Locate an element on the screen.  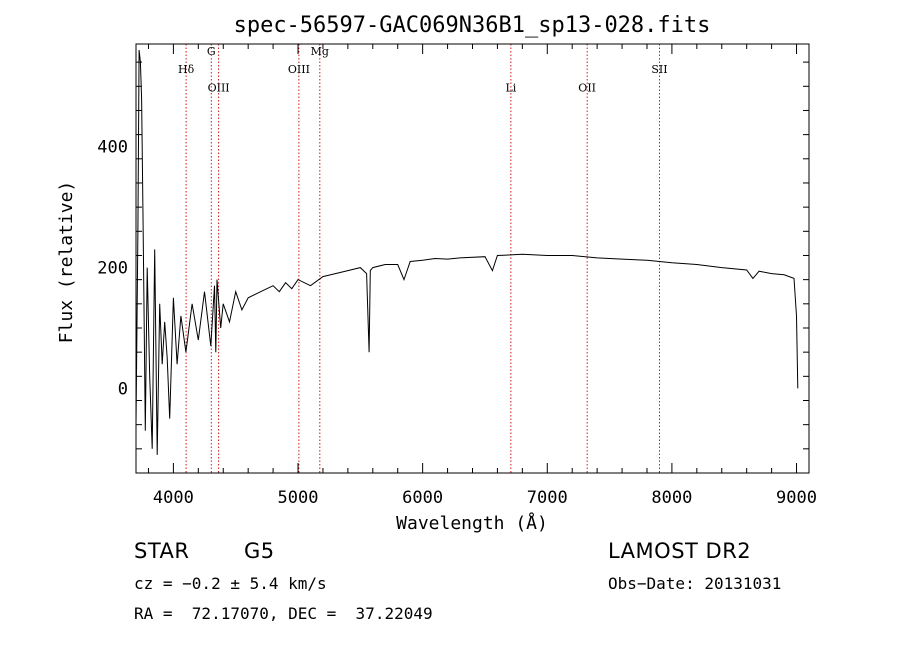
marker-label-2: OIII is located at coordinates (219, 88).